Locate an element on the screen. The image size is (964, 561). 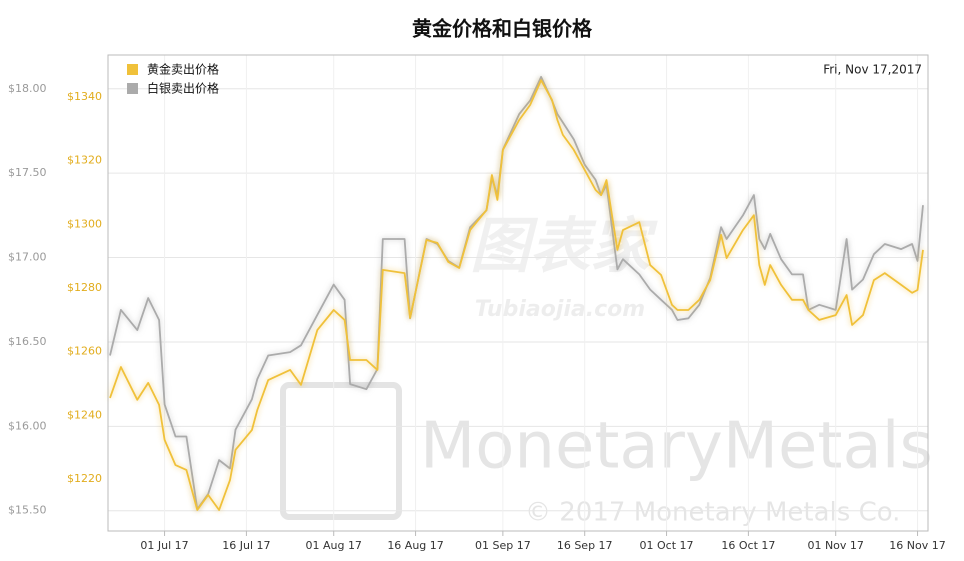
y2-tick-label: $1300 is located at coordinates (84, 223).